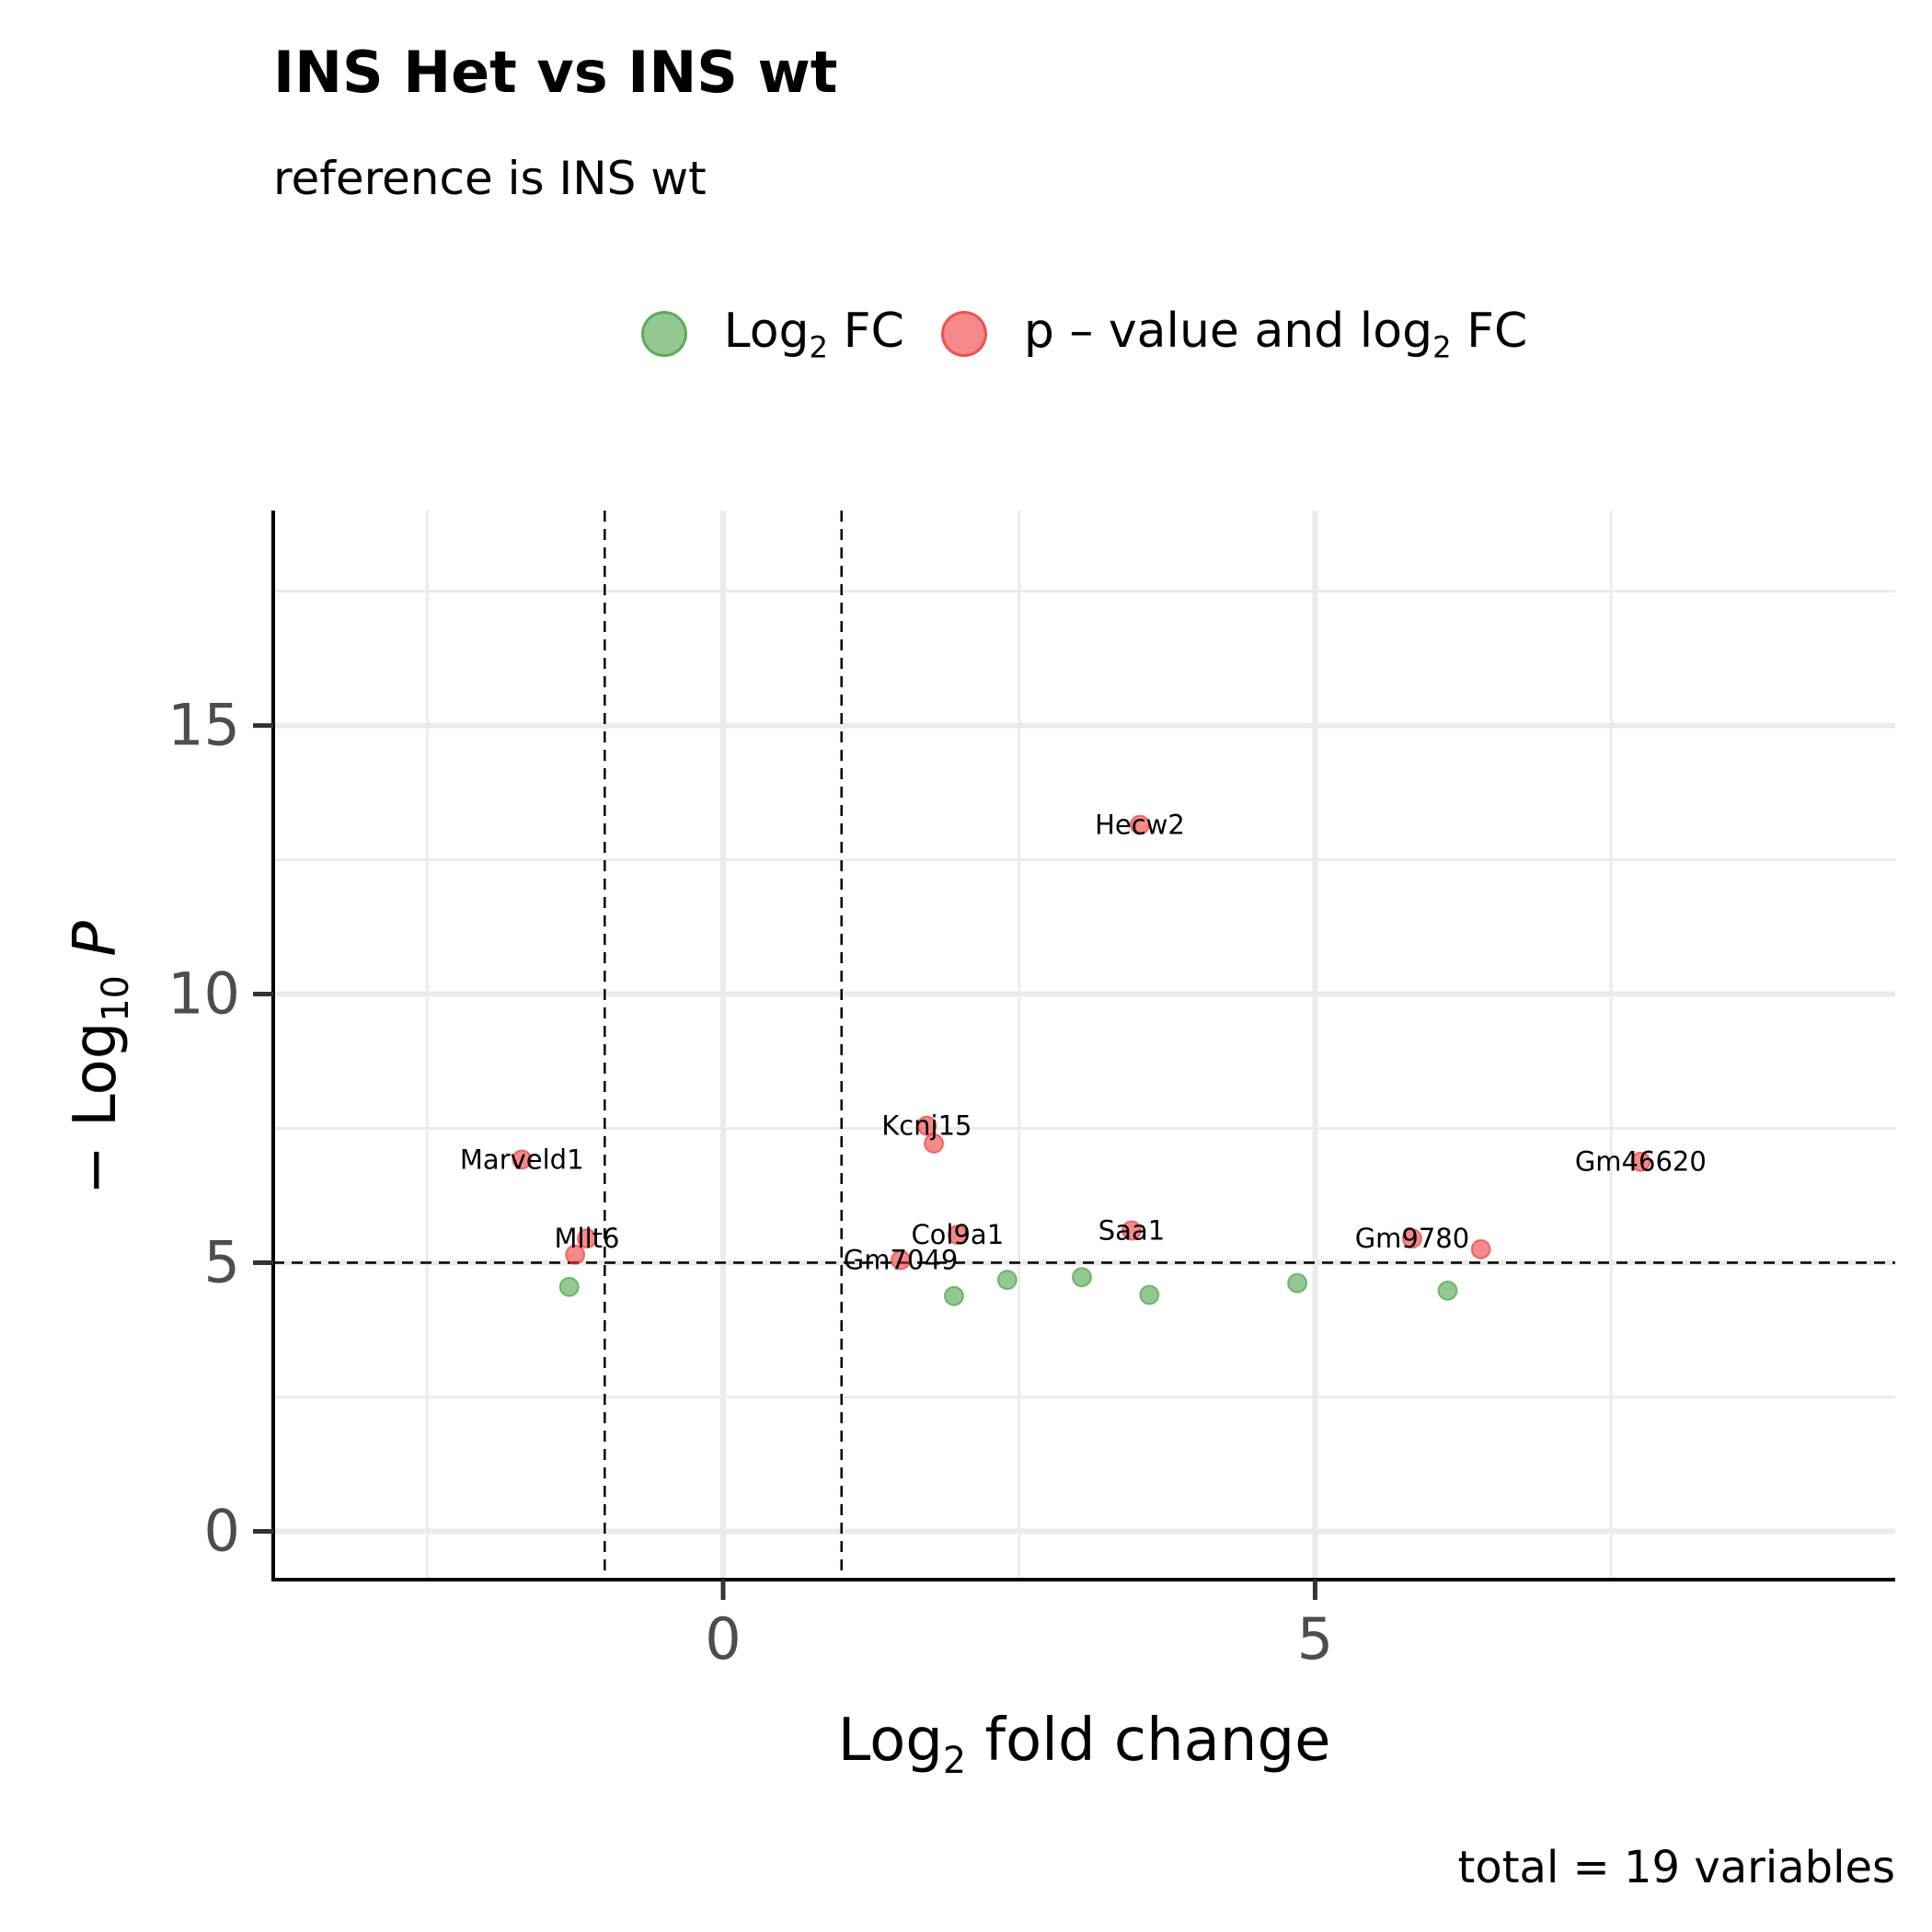  I want to click on point-label: Mllt6, so click(587, 1238).